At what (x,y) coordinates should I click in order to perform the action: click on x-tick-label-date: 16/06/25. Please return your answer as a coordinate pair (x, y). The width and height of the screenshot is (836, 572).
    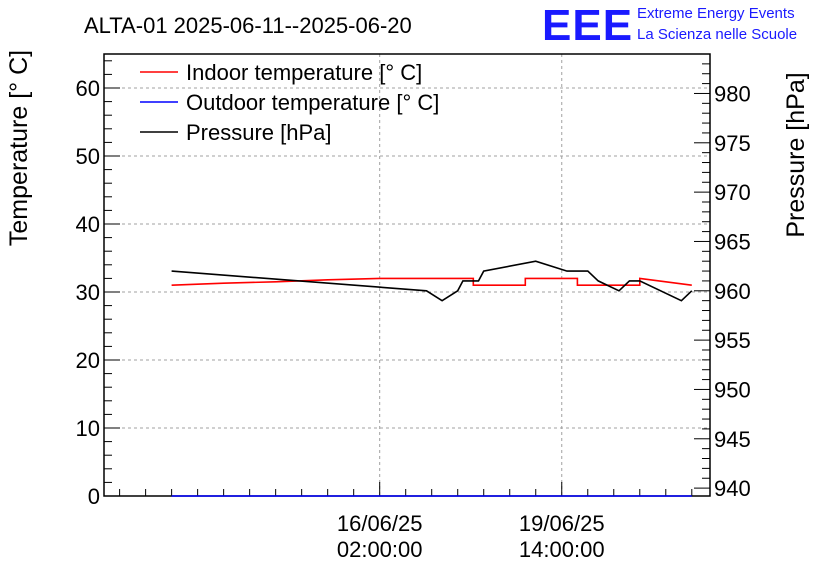
    Looking at the image, I should click on (380, 523).